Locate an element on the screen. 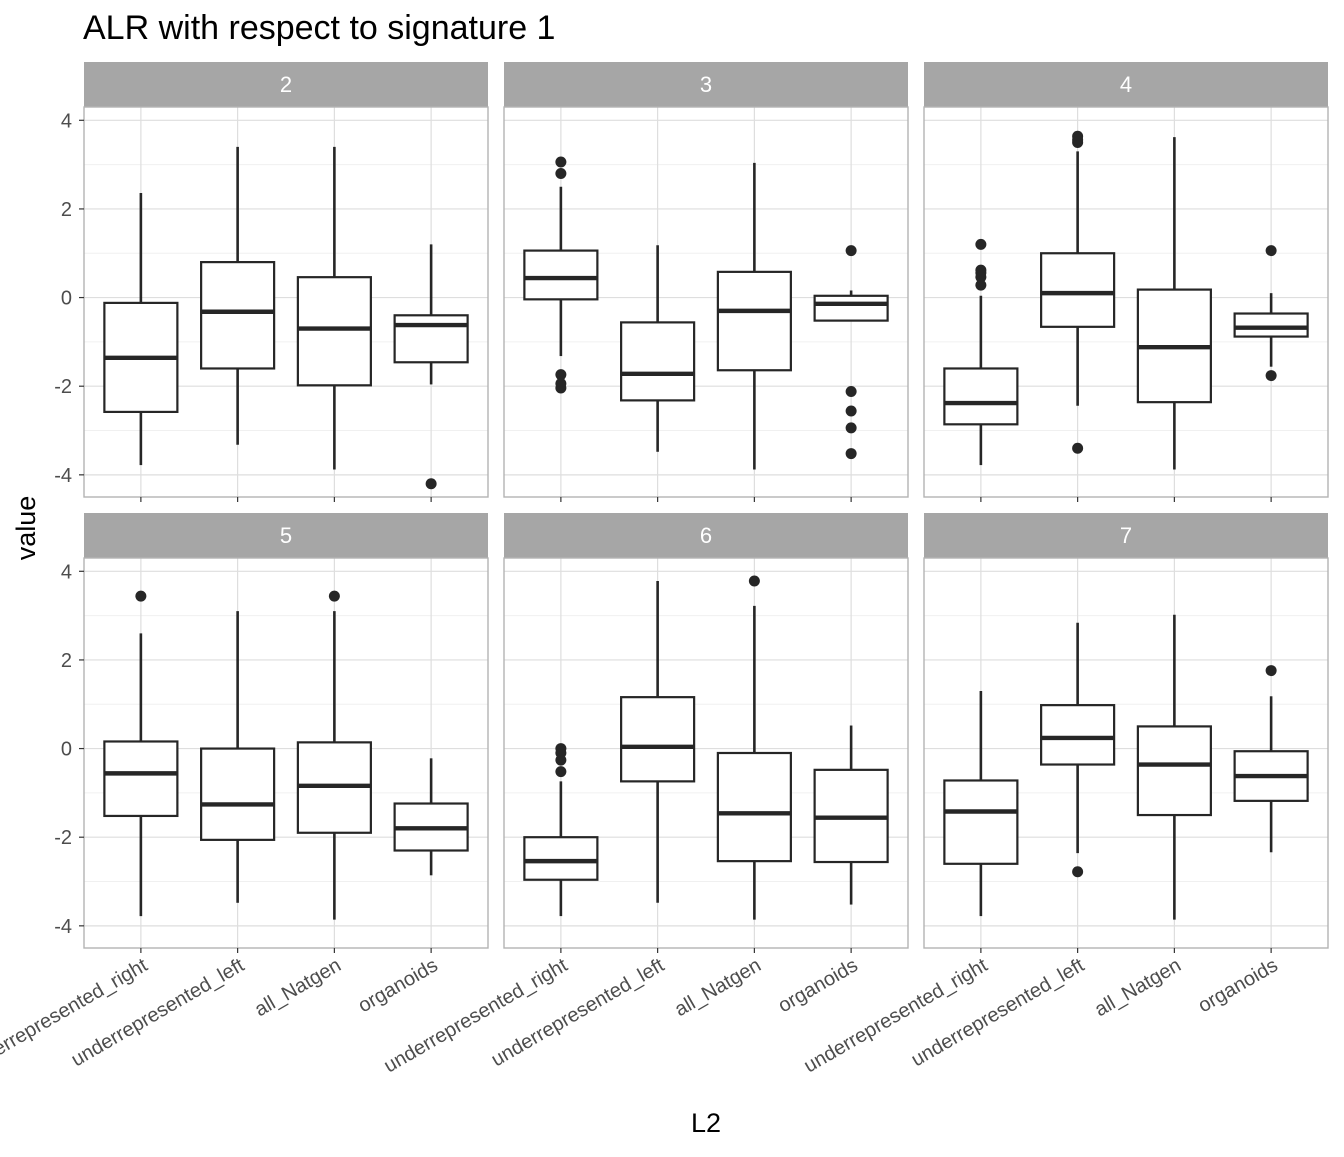 Image resolution: width=1344 pixels, height=1157 pixels. facet-panel-3: 3 is located at coordinates (706, 282).